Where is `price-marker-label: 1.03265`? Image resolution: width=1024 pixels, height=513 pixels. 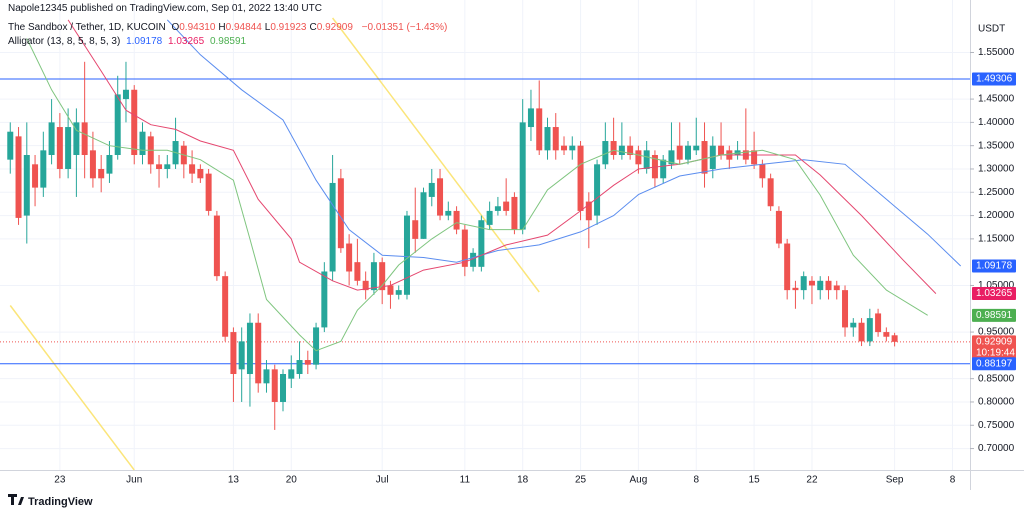
price-marker-label: 1.03265 is located at coordinates (994, 293).